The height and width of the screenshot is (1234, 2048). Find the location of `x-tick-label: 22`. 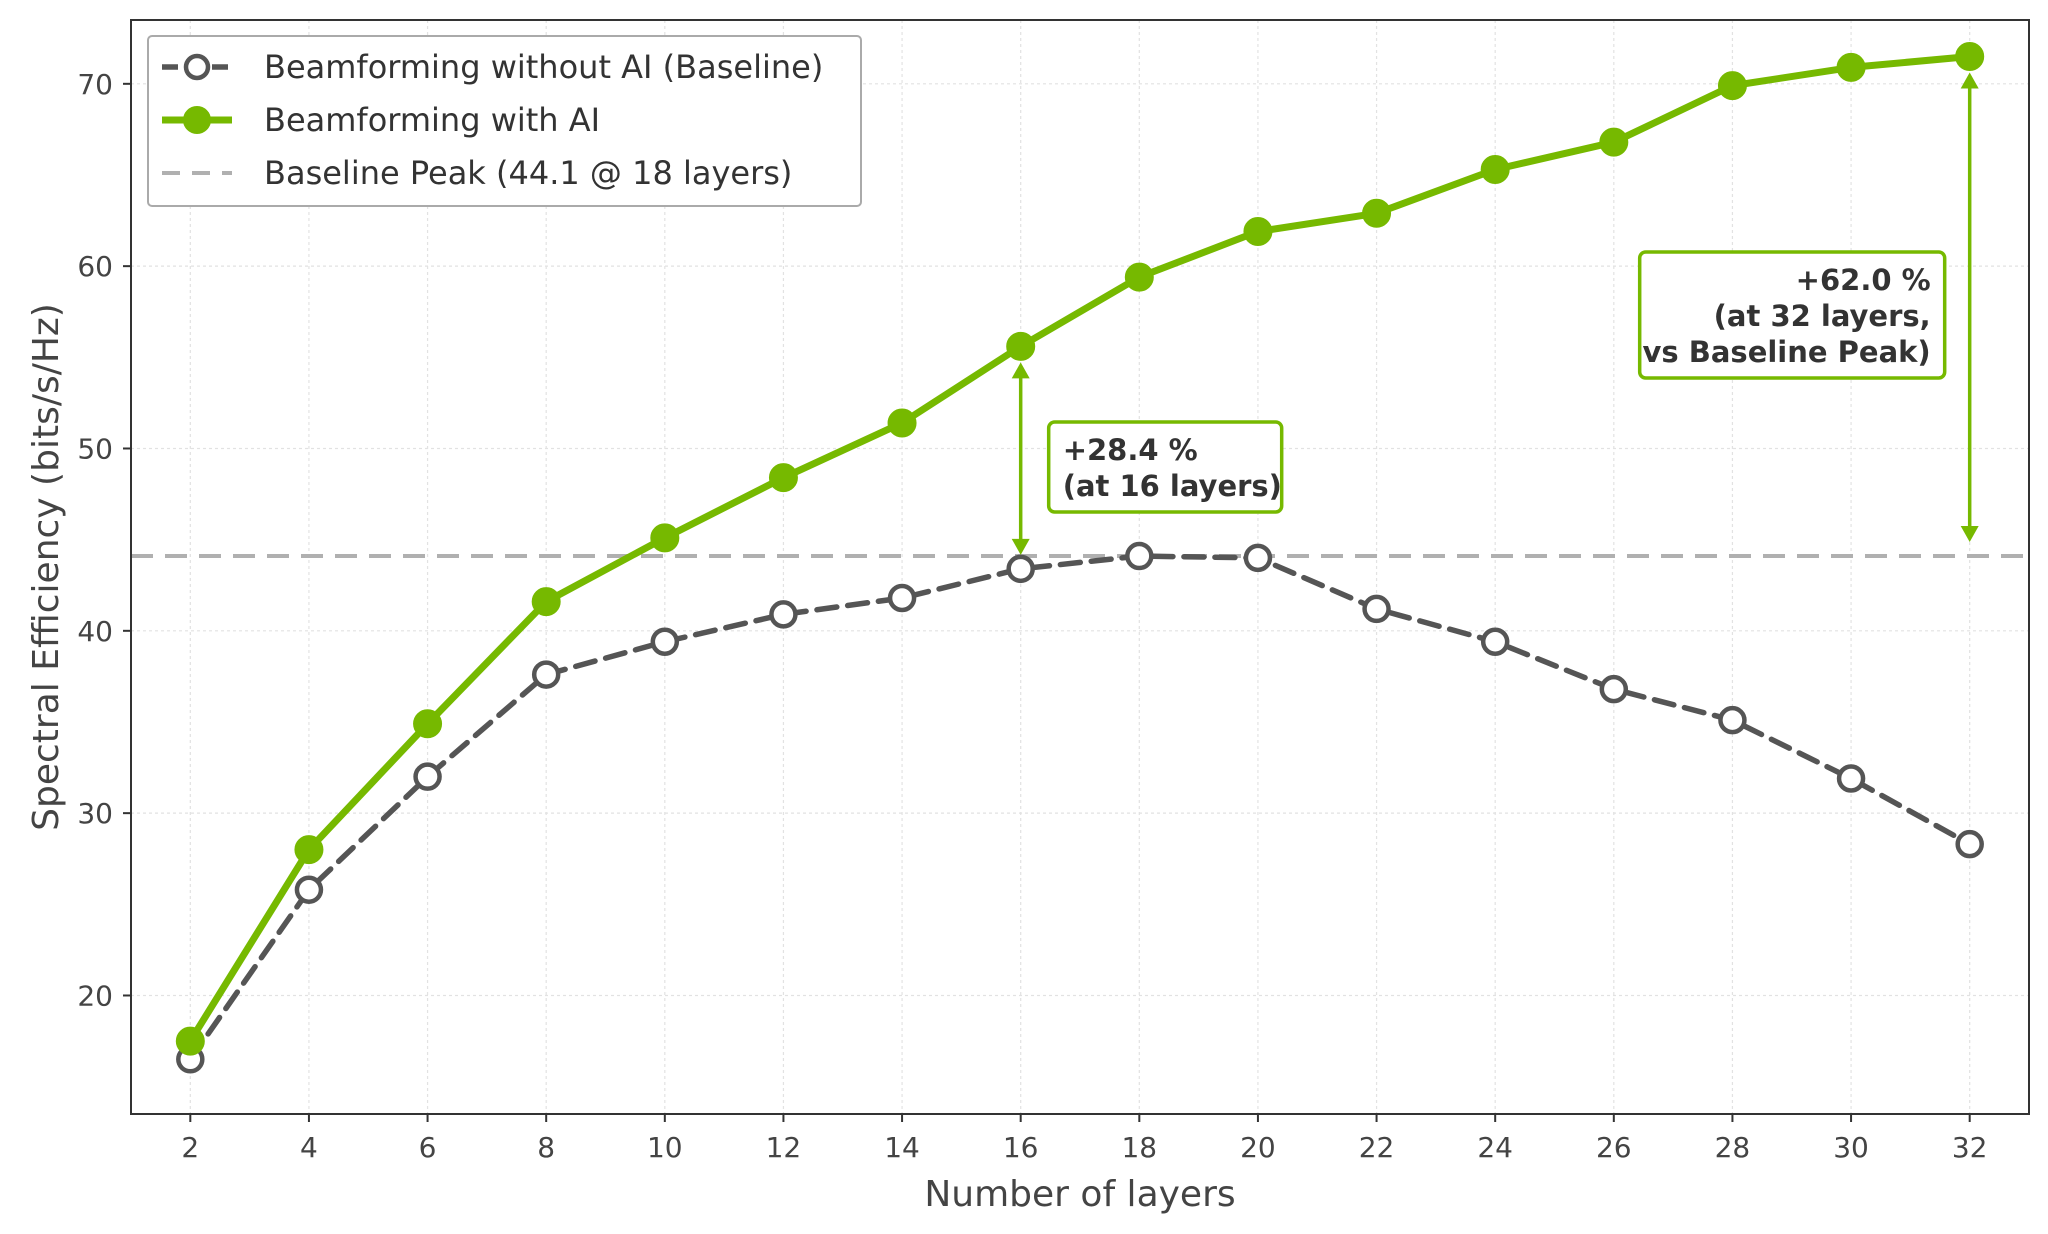

x-tick-label: 22 is located at coordinates (1377, 1147).